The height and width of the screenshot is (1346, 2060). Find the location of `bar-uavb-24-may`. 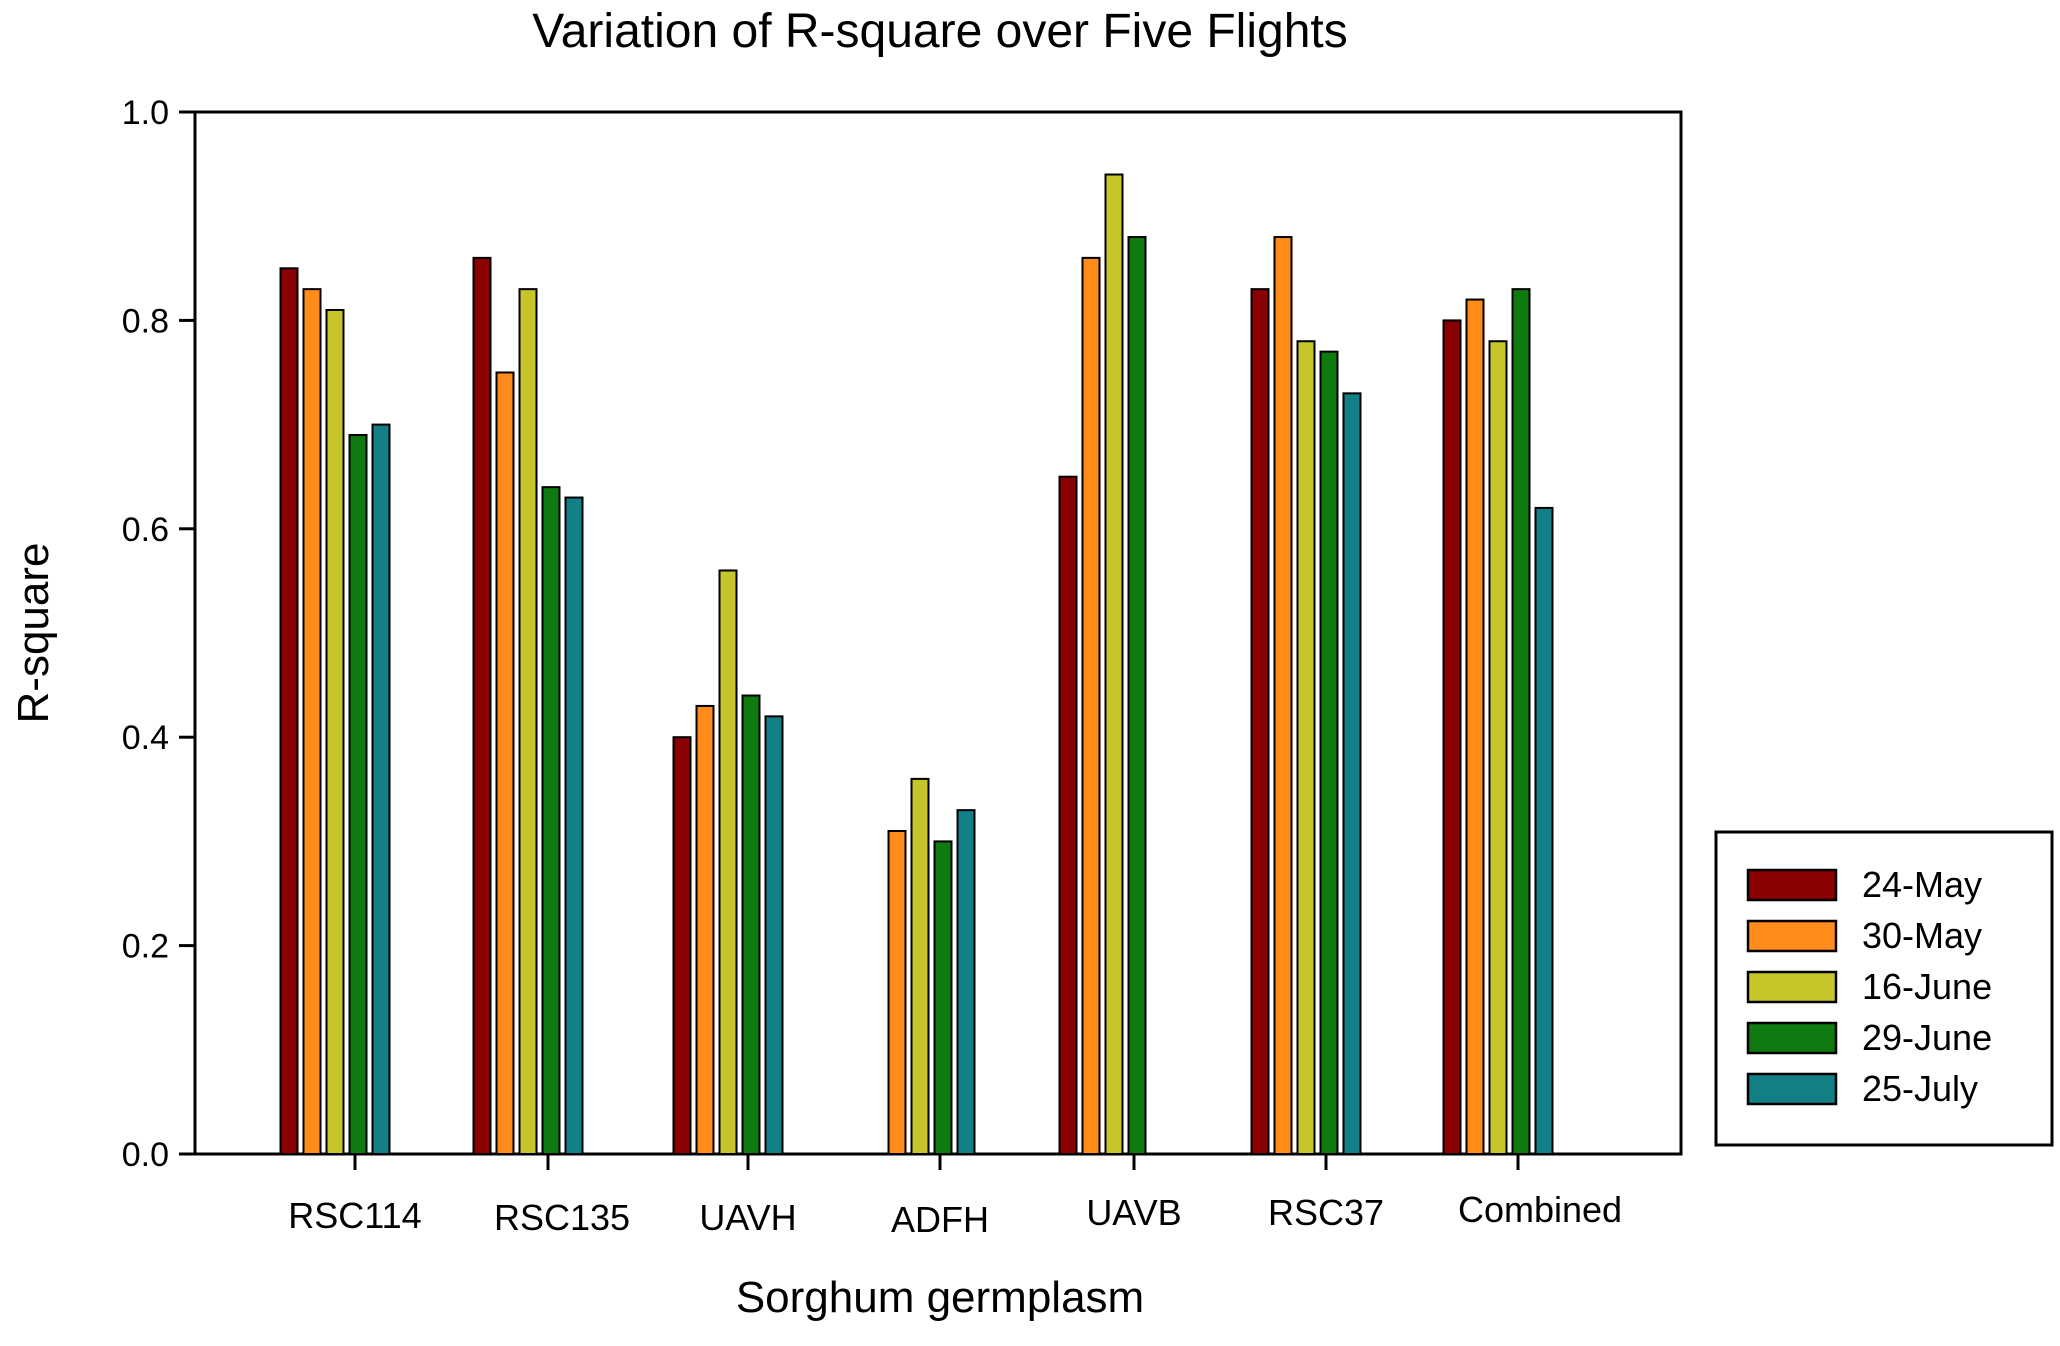

bar-uavb-24-may is located at coordinates (1068, 815).